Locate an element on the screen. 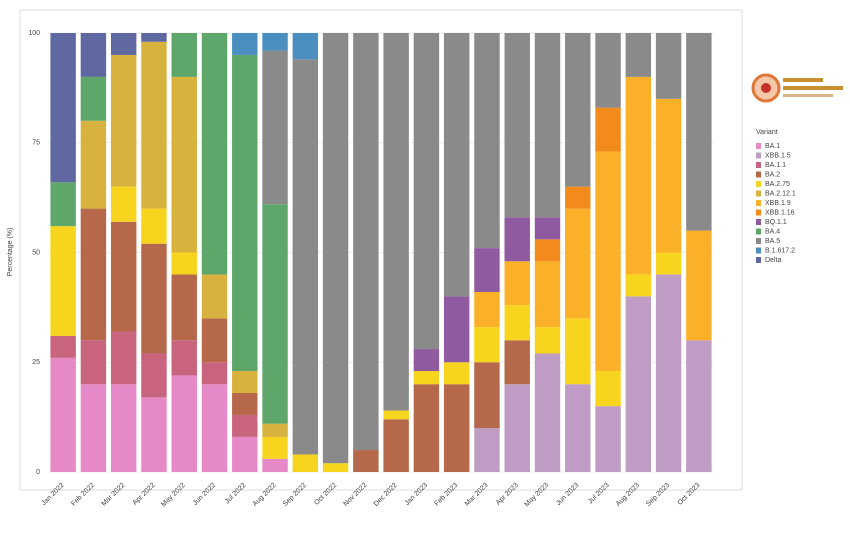 The image size is (850, 534). x-tick-label: Jan 2022 is located at coordinates (53, 494).